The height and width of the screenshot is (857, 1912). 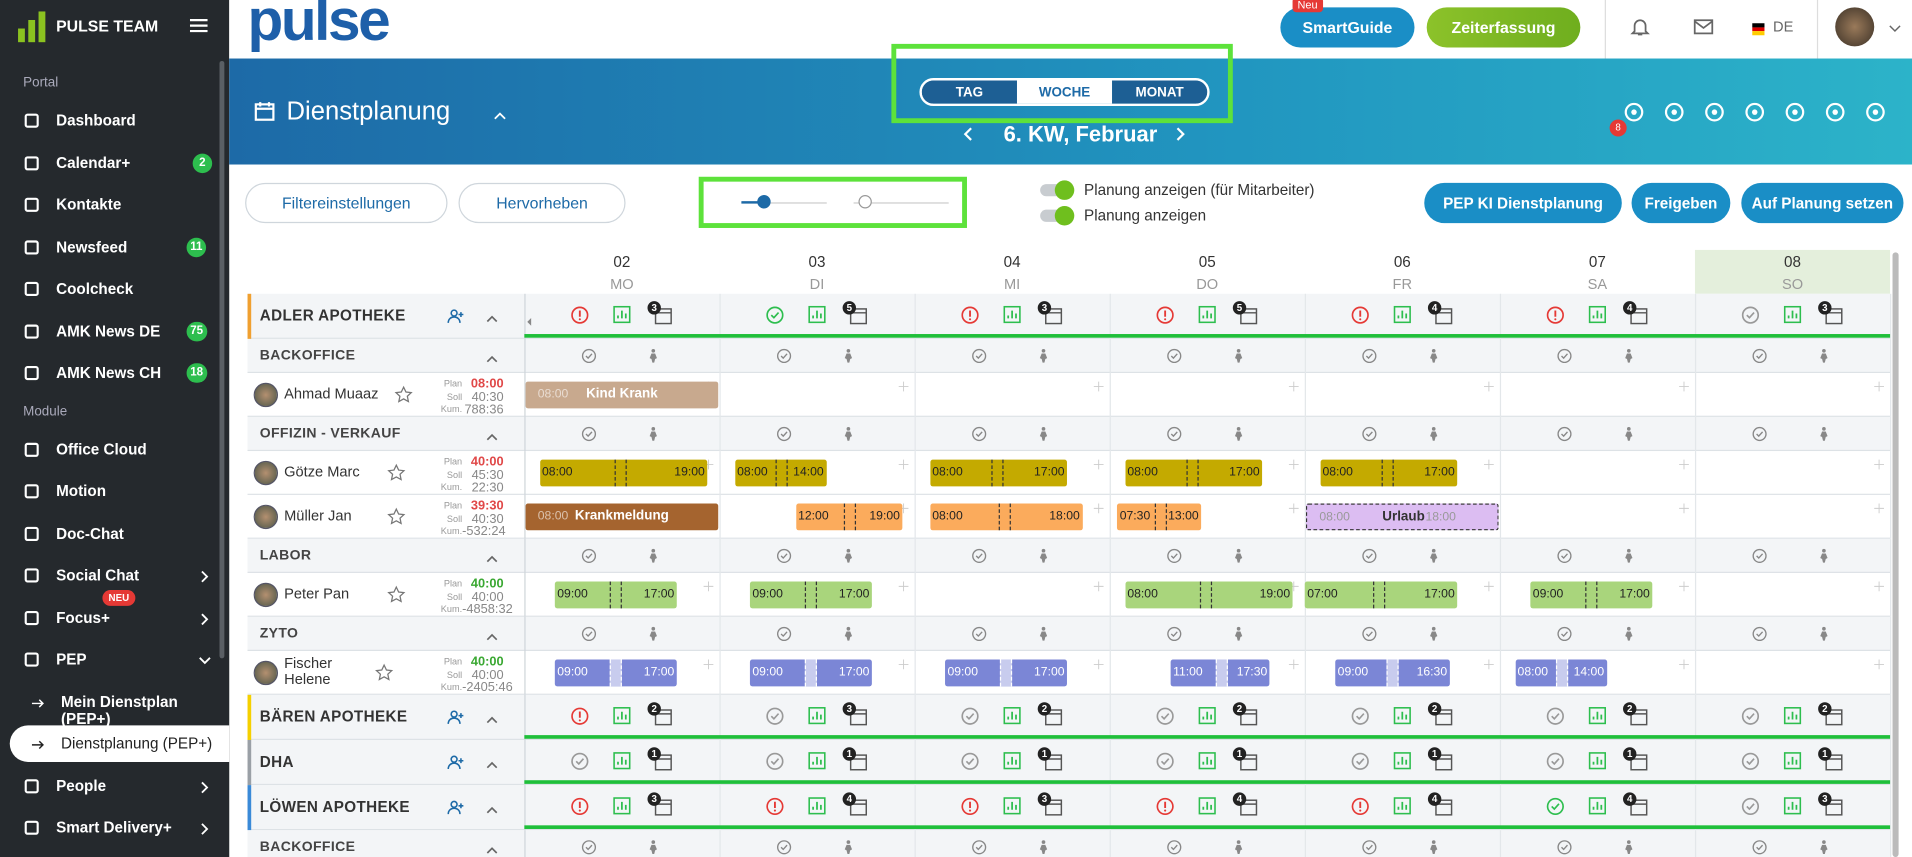 I want to click on height-slider-thumb, so click(x=764, y=202).